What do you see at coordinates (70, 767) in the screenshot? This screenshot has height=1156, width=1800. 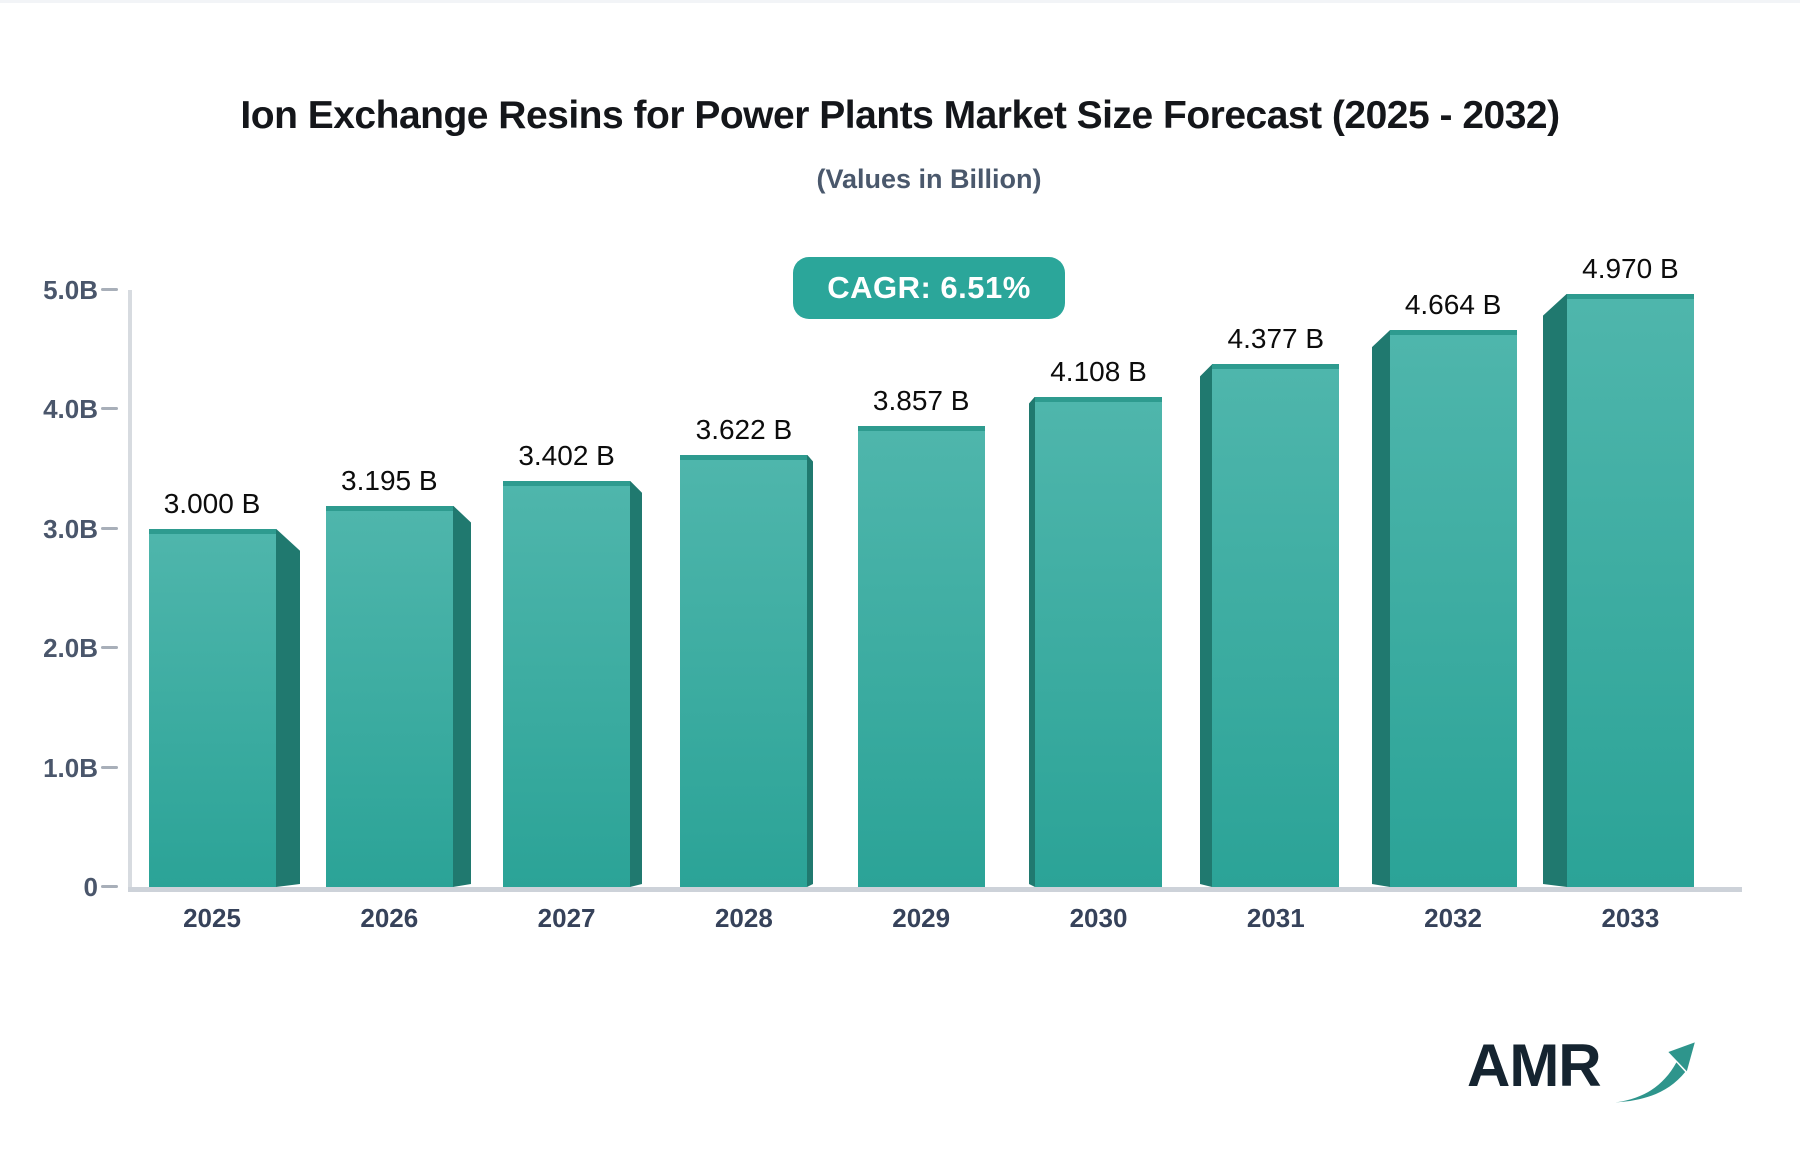 I see `y-tick-label: 1.0B` at bounding box center [70, 767].